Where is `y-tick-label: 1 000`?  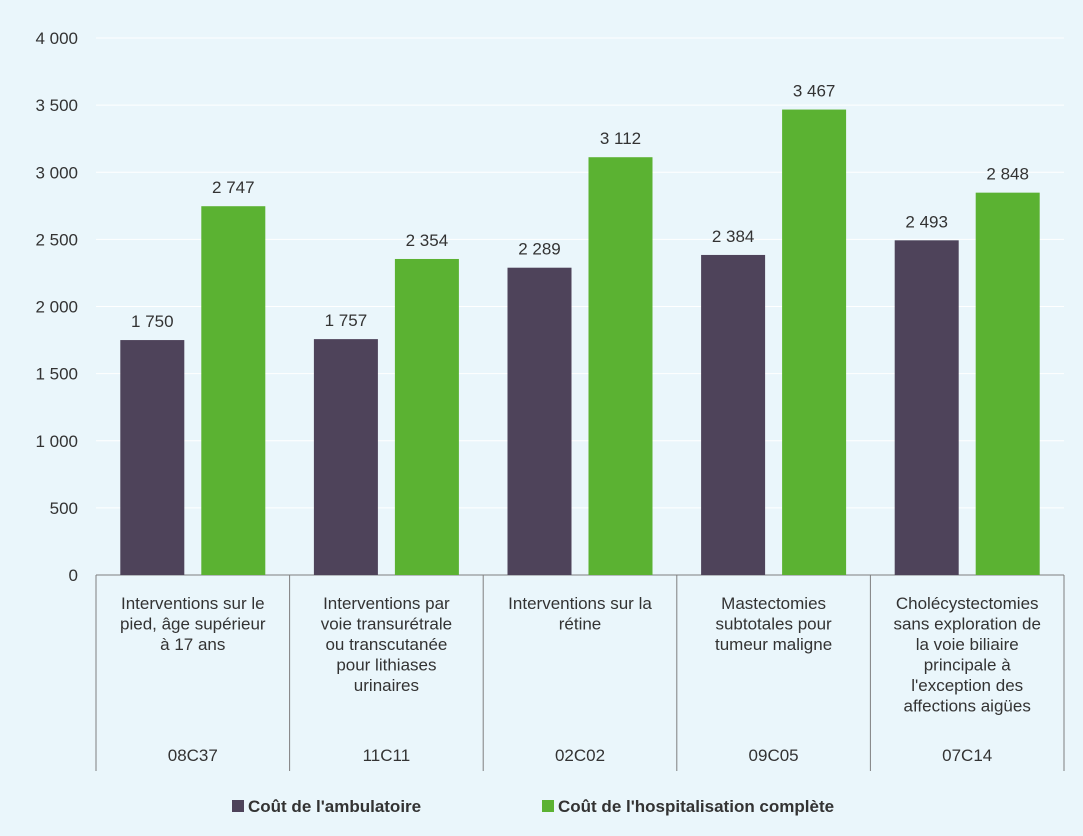 y-tick-label: 1 000 is located at coordinates (56, 441).